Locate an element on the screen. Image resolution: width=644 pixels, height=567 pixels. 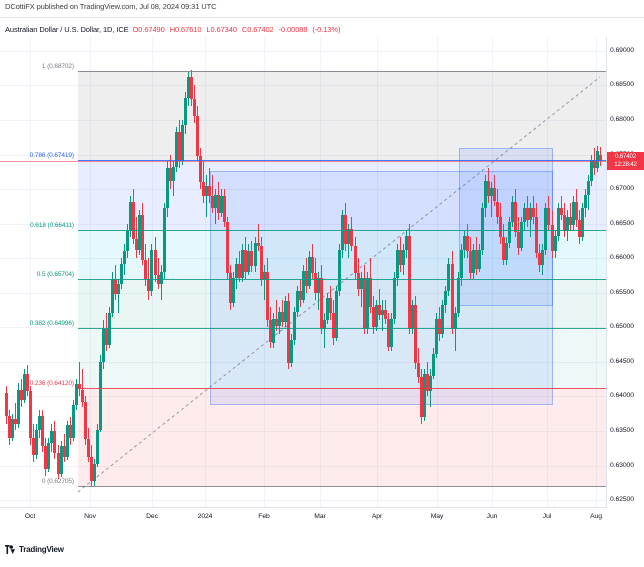
time-axis: Oct Nov Dec 2024 Feb Mar Apr May Jun Jul Aug is located at coordinates (303, 518).